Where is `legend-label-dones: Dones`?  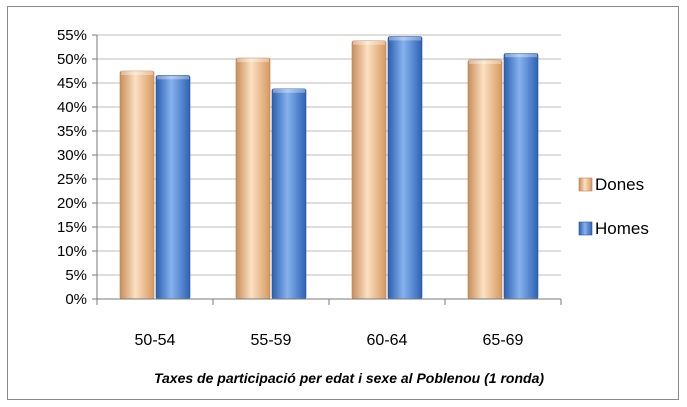
legend-label-dones: Dones is located at coordinates (619, 184).